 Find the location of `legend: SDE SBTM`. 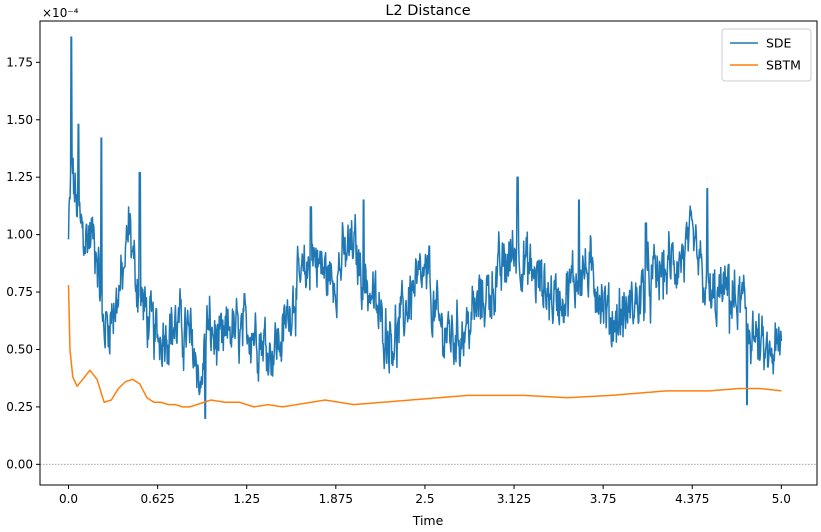

legend: SDE SBTM is located at coordinates (766, 55).